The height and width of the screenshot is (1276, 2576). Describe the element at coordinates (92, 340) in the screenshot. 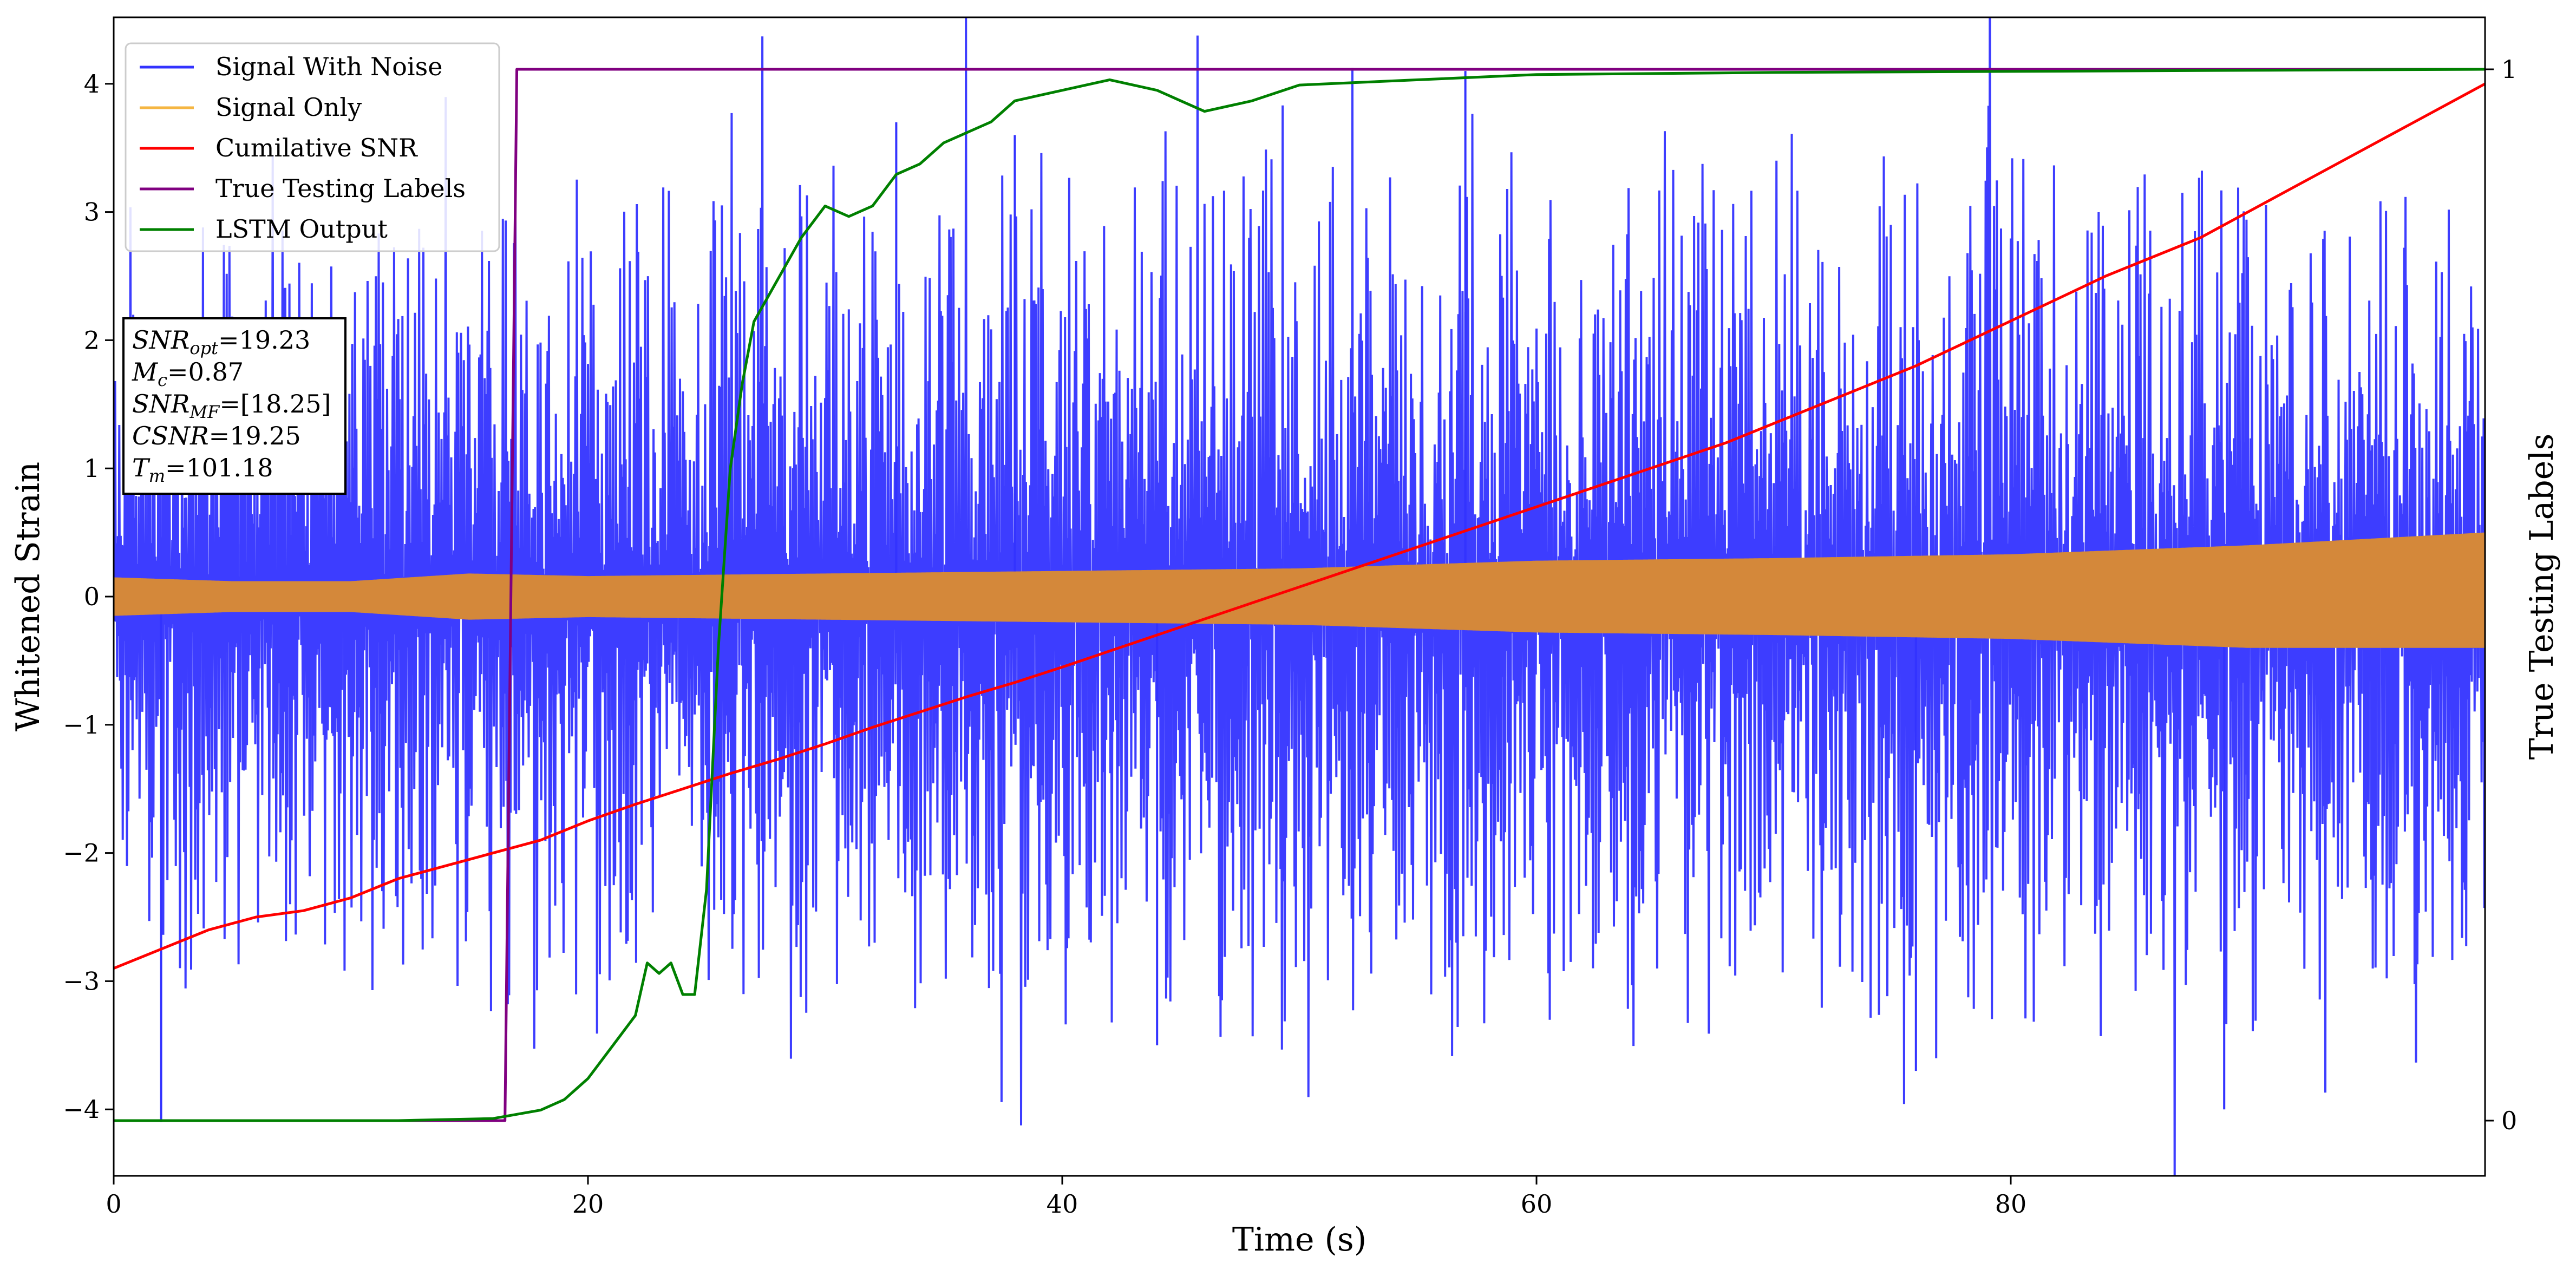

I see `y-tick-label: 2` at that location.